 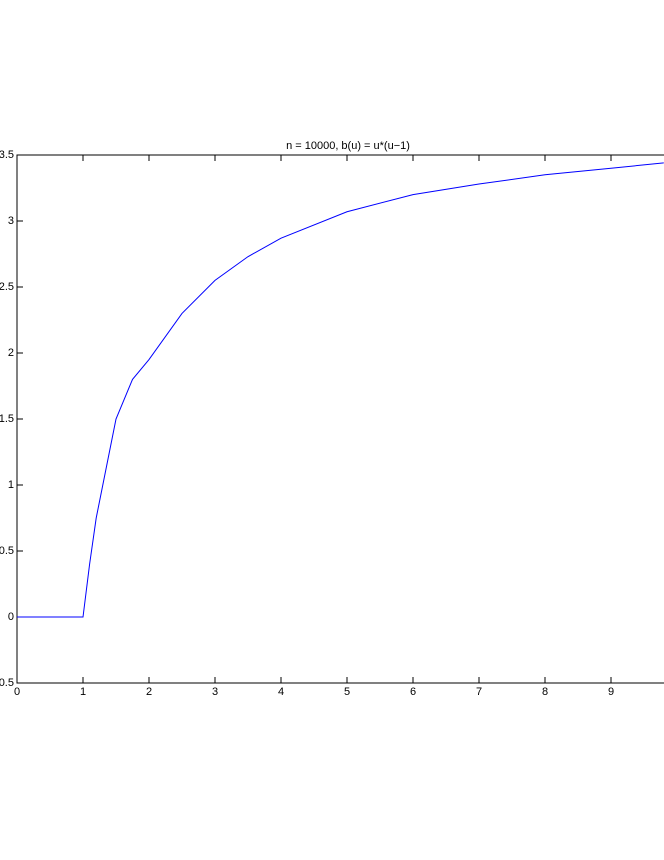 What do you see at coordinates (11, 353) in the screenshot?
I see `y-tick-label: 2` at bounding box center [11, 353].